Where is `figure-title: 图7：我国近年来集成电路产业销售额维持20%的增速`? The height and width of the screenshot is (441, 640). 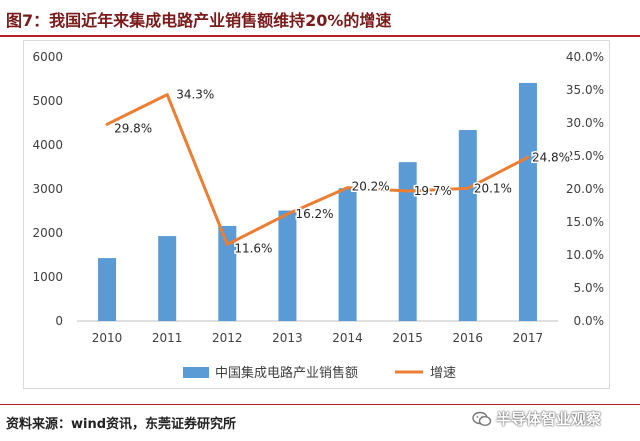 figure-title: 图7：我国近年来集成电路产业销售额维持20%的增速 is located at coordinates (199, 20).